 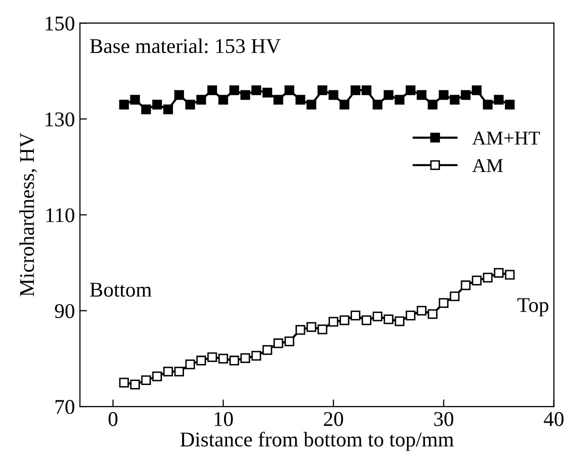 I want to click on x-tick-label: 40, so click(x=554, y=419).